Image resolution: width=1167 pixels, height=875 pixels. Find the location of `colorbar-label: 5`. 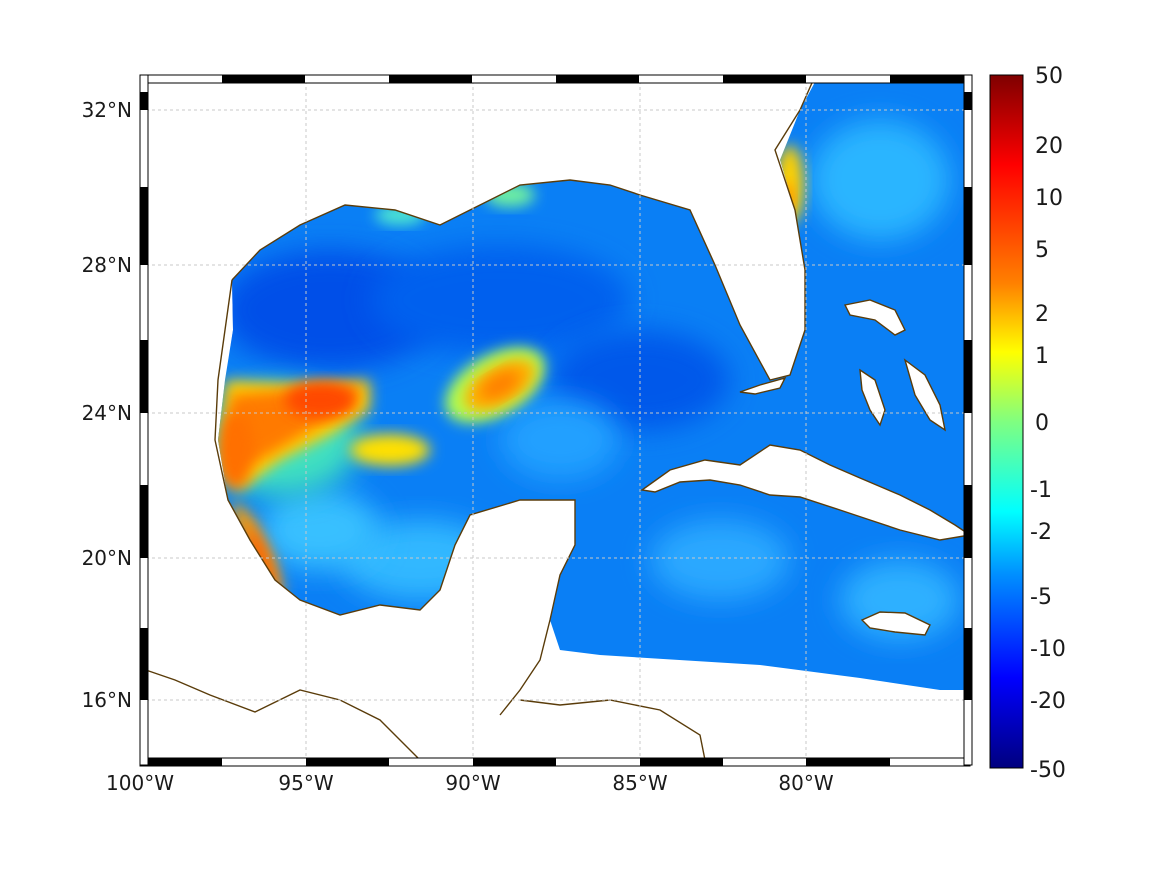

colorbar-label: 5 is located at coordinates (1042, 250).